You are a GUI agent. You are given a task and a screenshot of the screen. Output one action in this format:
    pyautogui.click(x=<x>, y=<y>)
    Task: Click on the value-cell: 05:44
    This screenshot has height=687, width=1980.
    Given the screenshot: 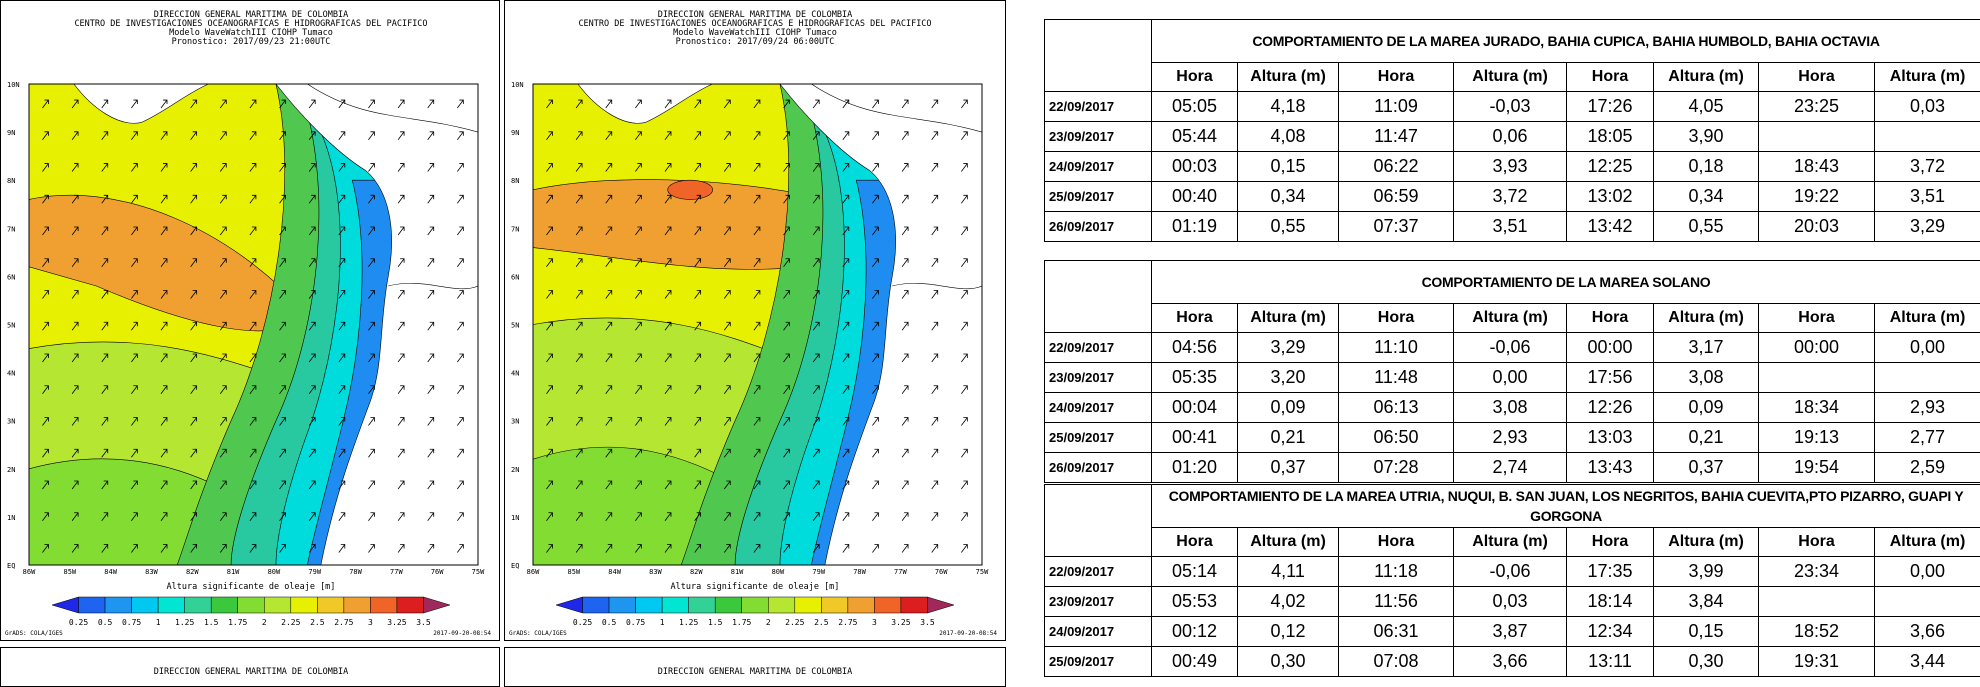 What is the action you would take?
    pyautogui.click(x=1195, y=137)
    